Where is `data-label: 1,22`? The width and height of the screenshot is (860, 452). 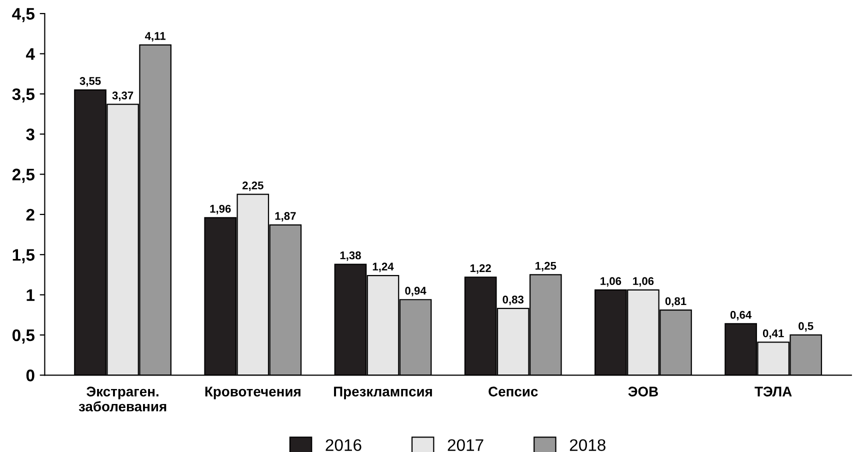
data-label: 1,22 is located at coordinates (480, 269).